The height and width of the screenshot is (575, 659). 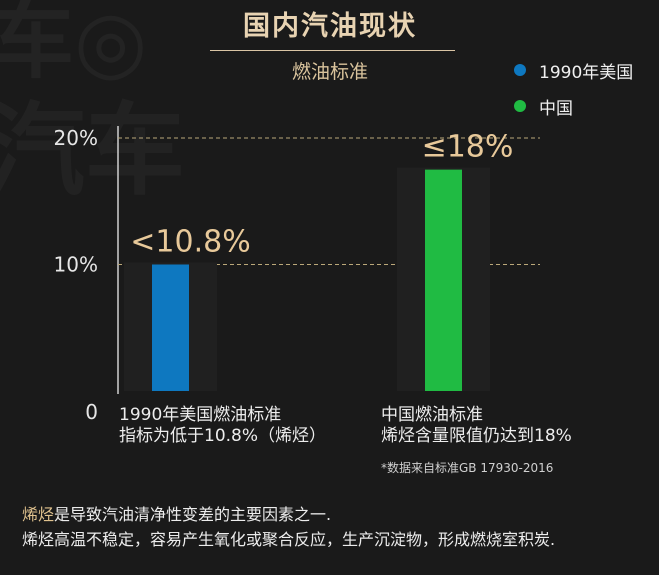 What do you see at coordinates (91, 412) in the screenshot?
I see `y-tick-label-0: 0` at bounding box center [91, 412].